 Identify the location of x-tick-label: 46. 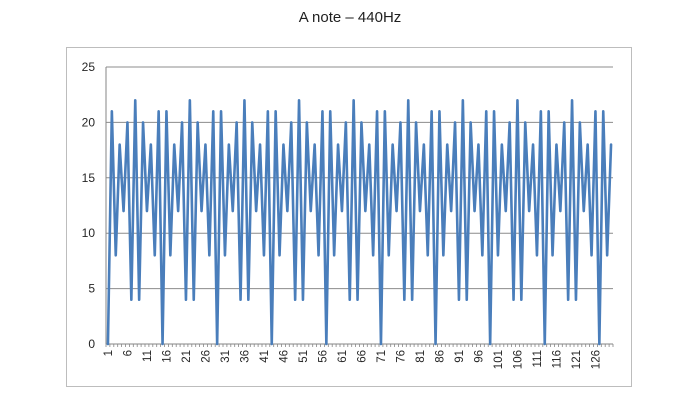
(284, 356).